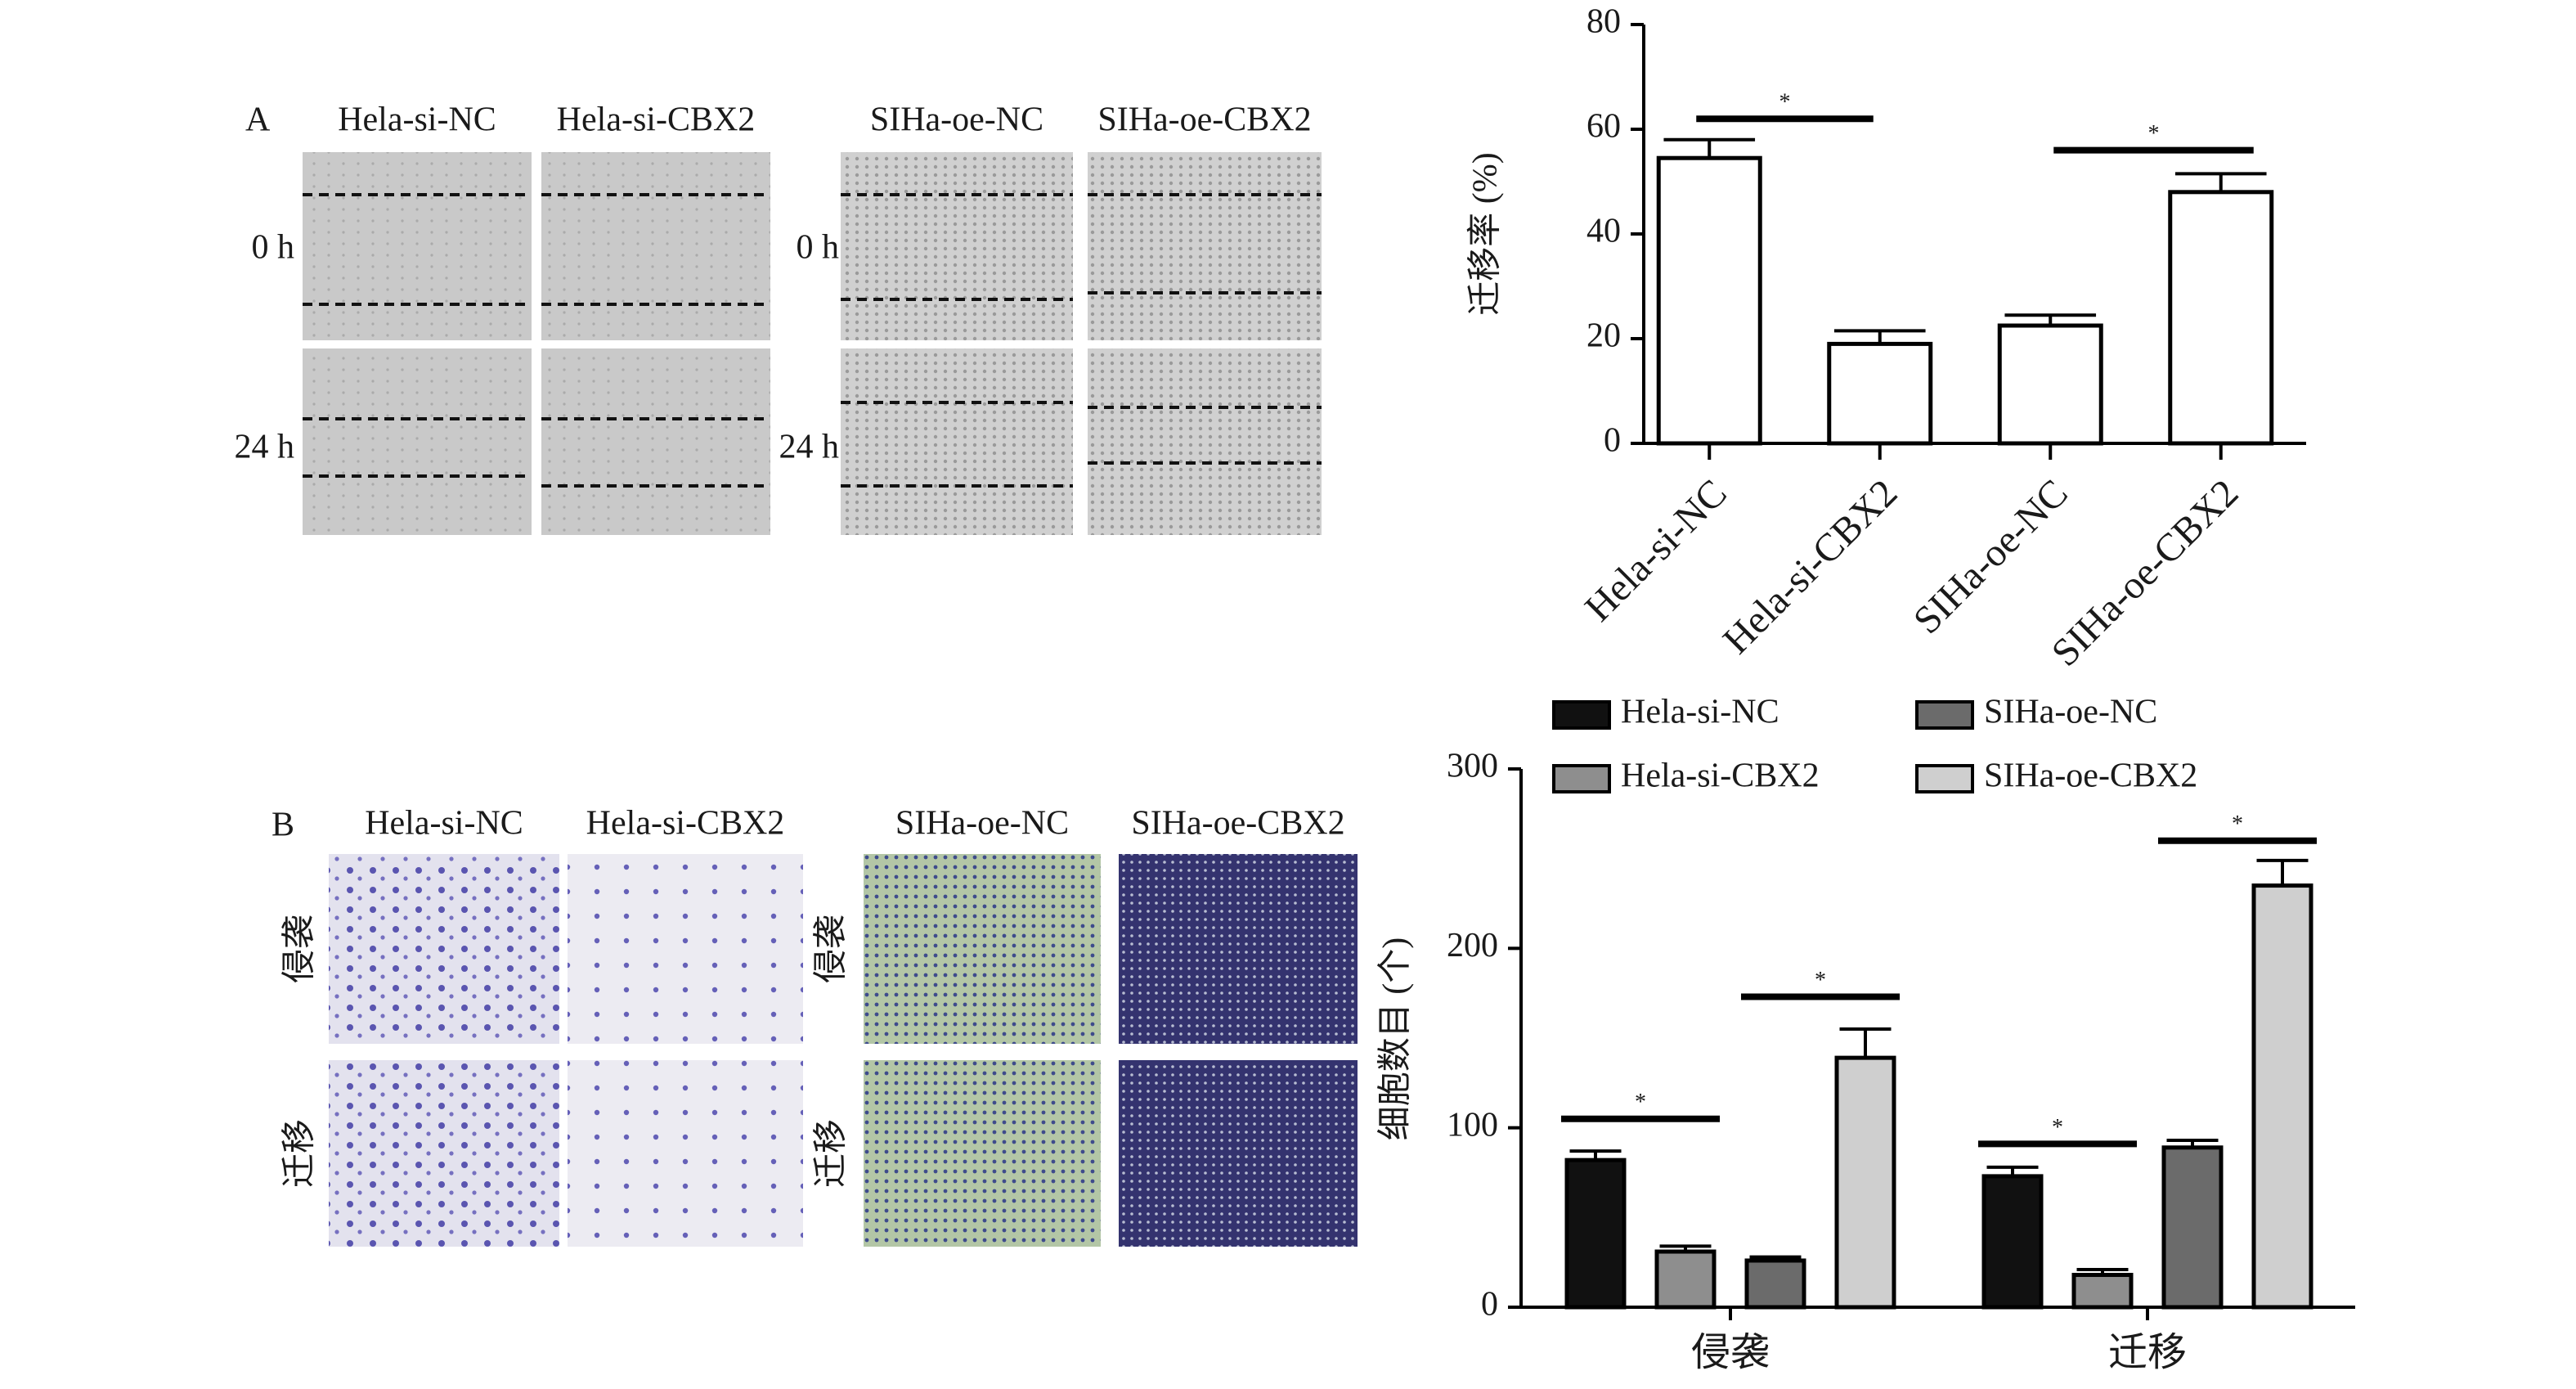  Describe the element at coordinates (1810, 567) in the screenshot. I see `x-tick-label: Hela-si-CBX2` at that location.